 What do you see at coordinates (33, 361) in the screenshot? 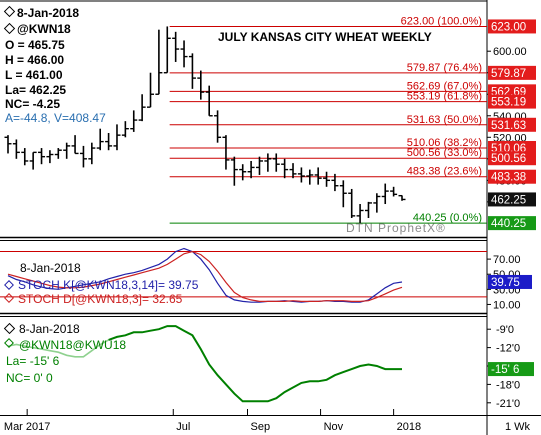
I see `spread-last: La= -15' 6` at bounding box center [33, 361].